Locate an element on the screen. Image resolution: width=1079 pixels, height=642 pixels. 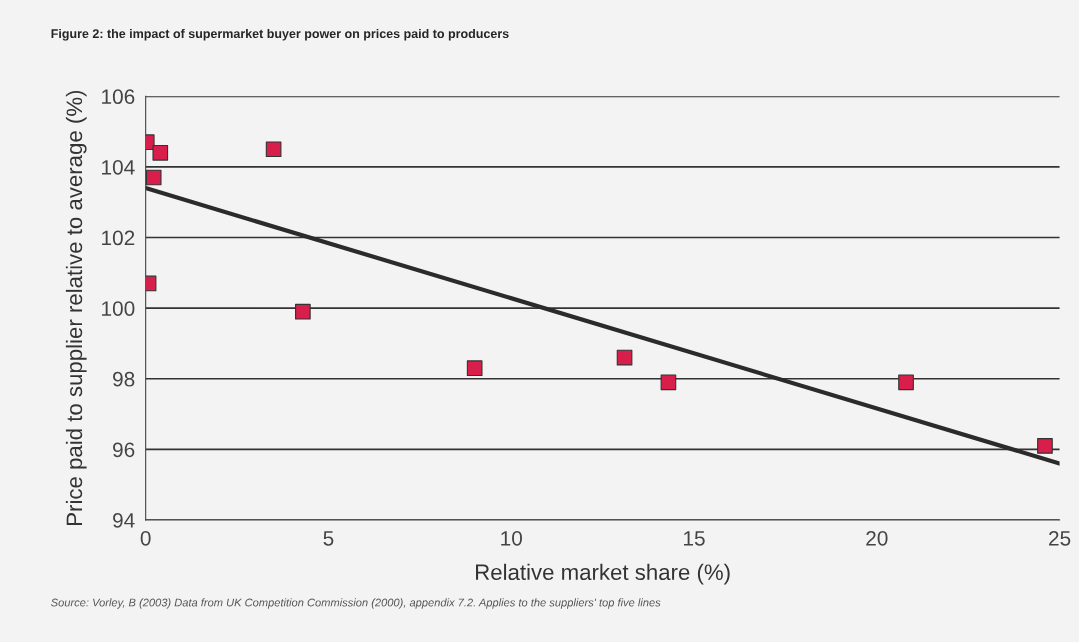
x-axis-title: Relative market share (%) is located at coordinates (603, 574).